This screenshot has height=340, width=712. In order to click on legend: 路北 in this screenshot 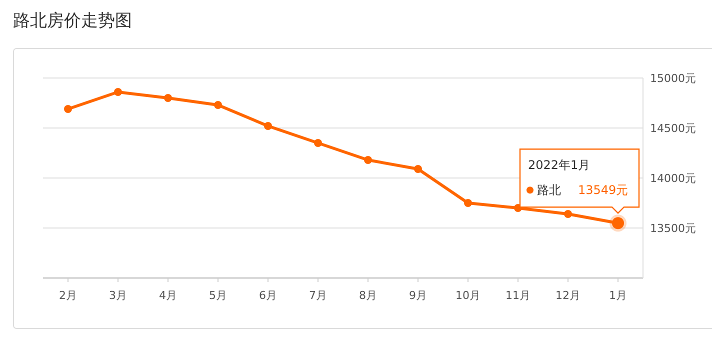, I will do `click(543, 190)`.